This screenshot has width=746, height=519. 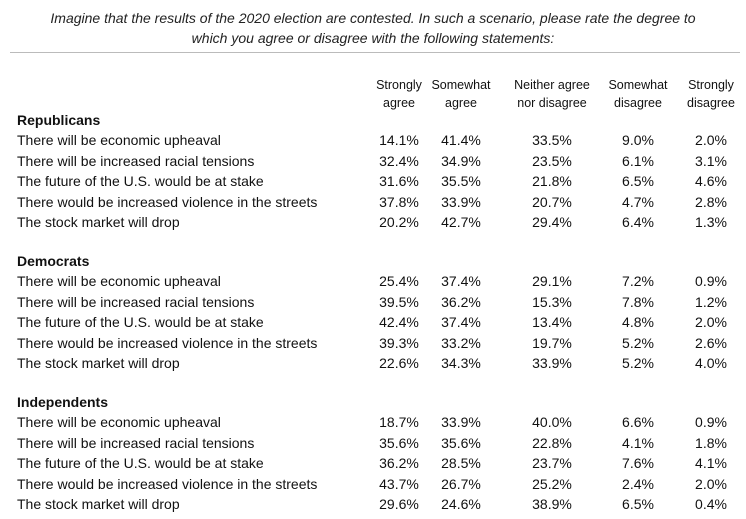 I want to click on cell-value: 38.9%, so click(x=552, y=504).